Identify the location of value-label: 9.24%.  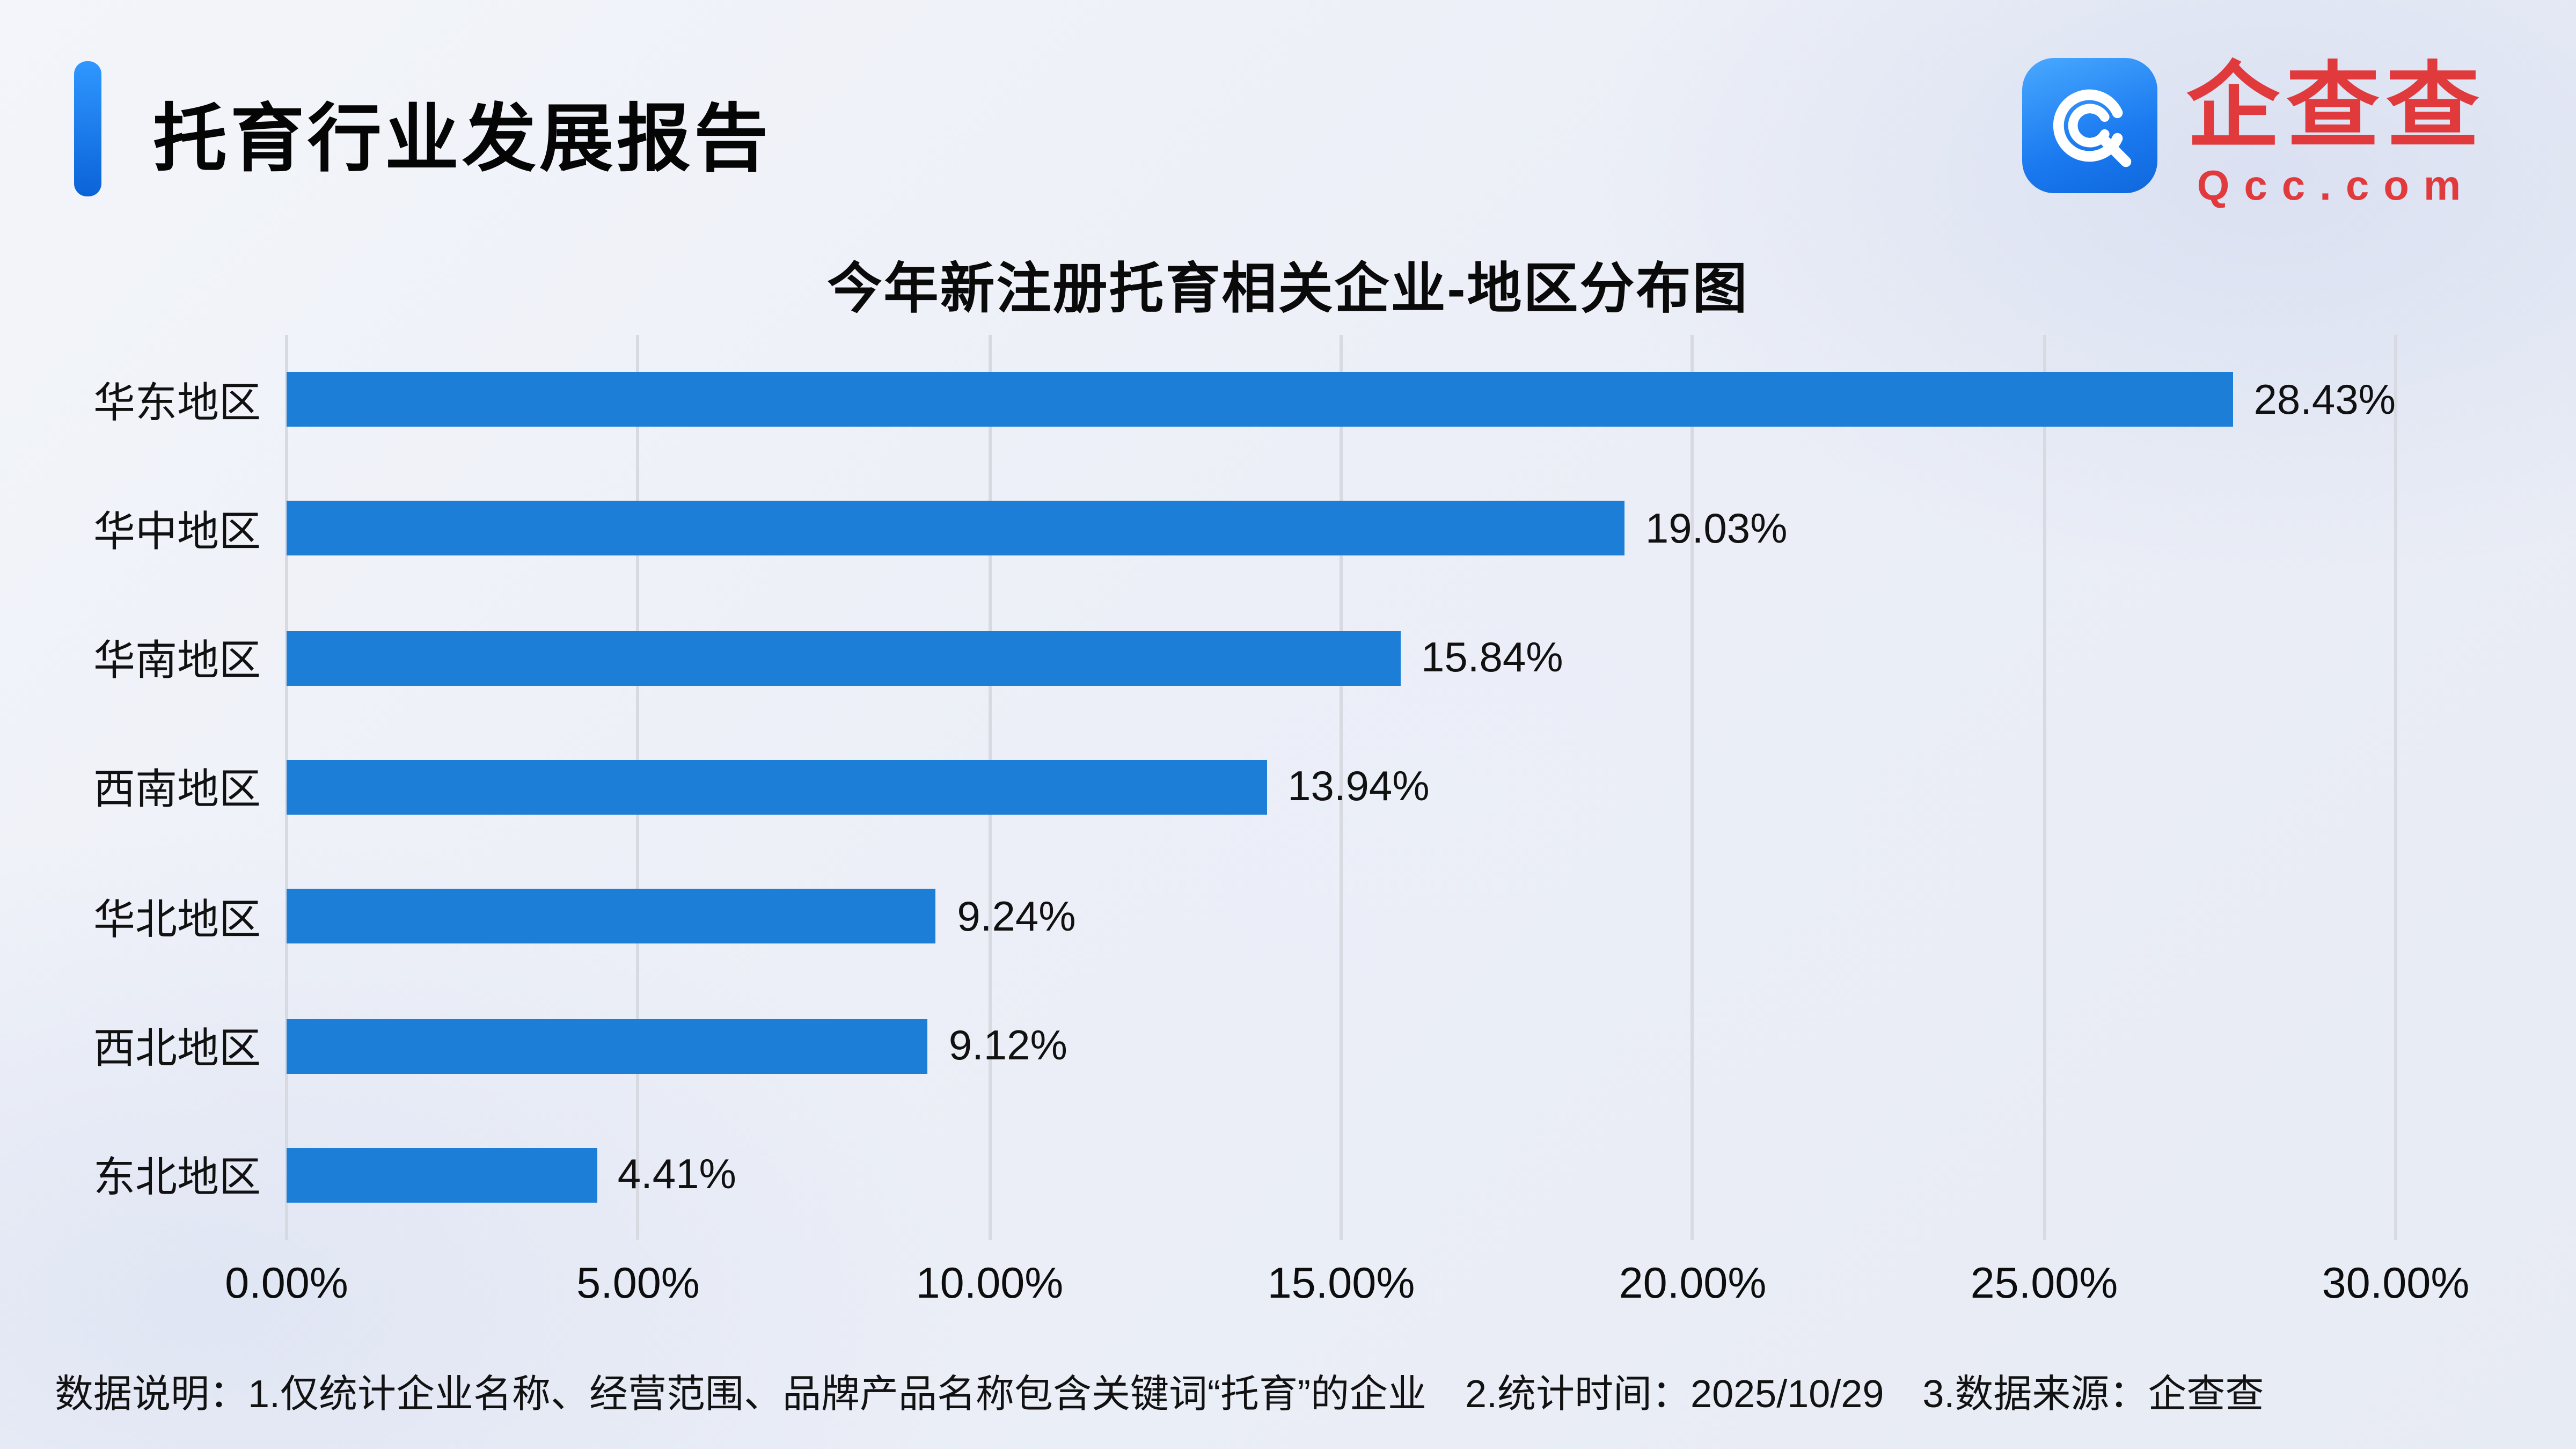
(1016, 915).